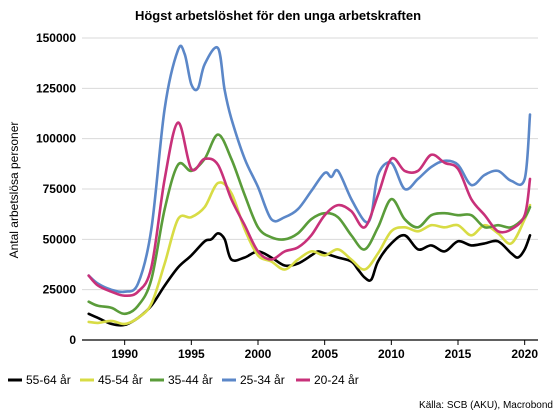  I want to click on y-tick-label: 150000, so click(56, 38).